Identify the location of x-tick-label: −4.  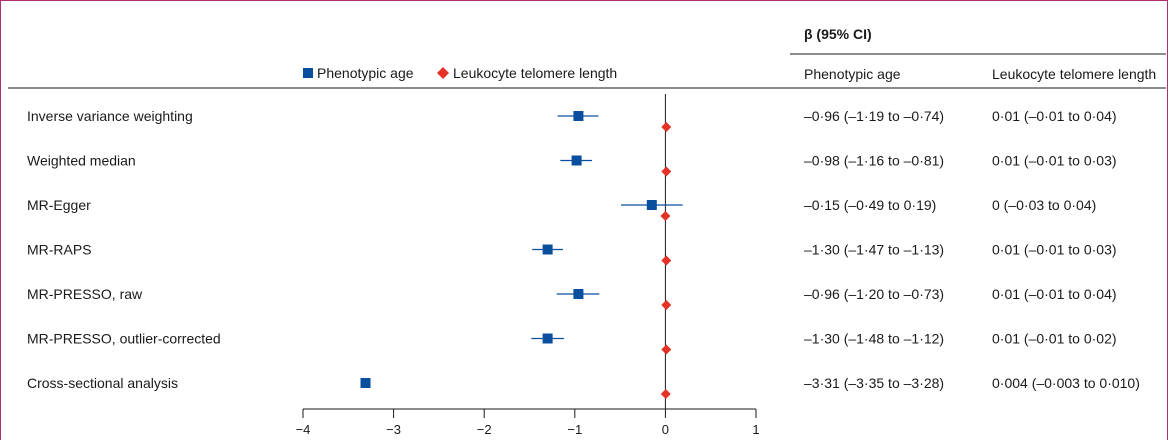
(303, 429).